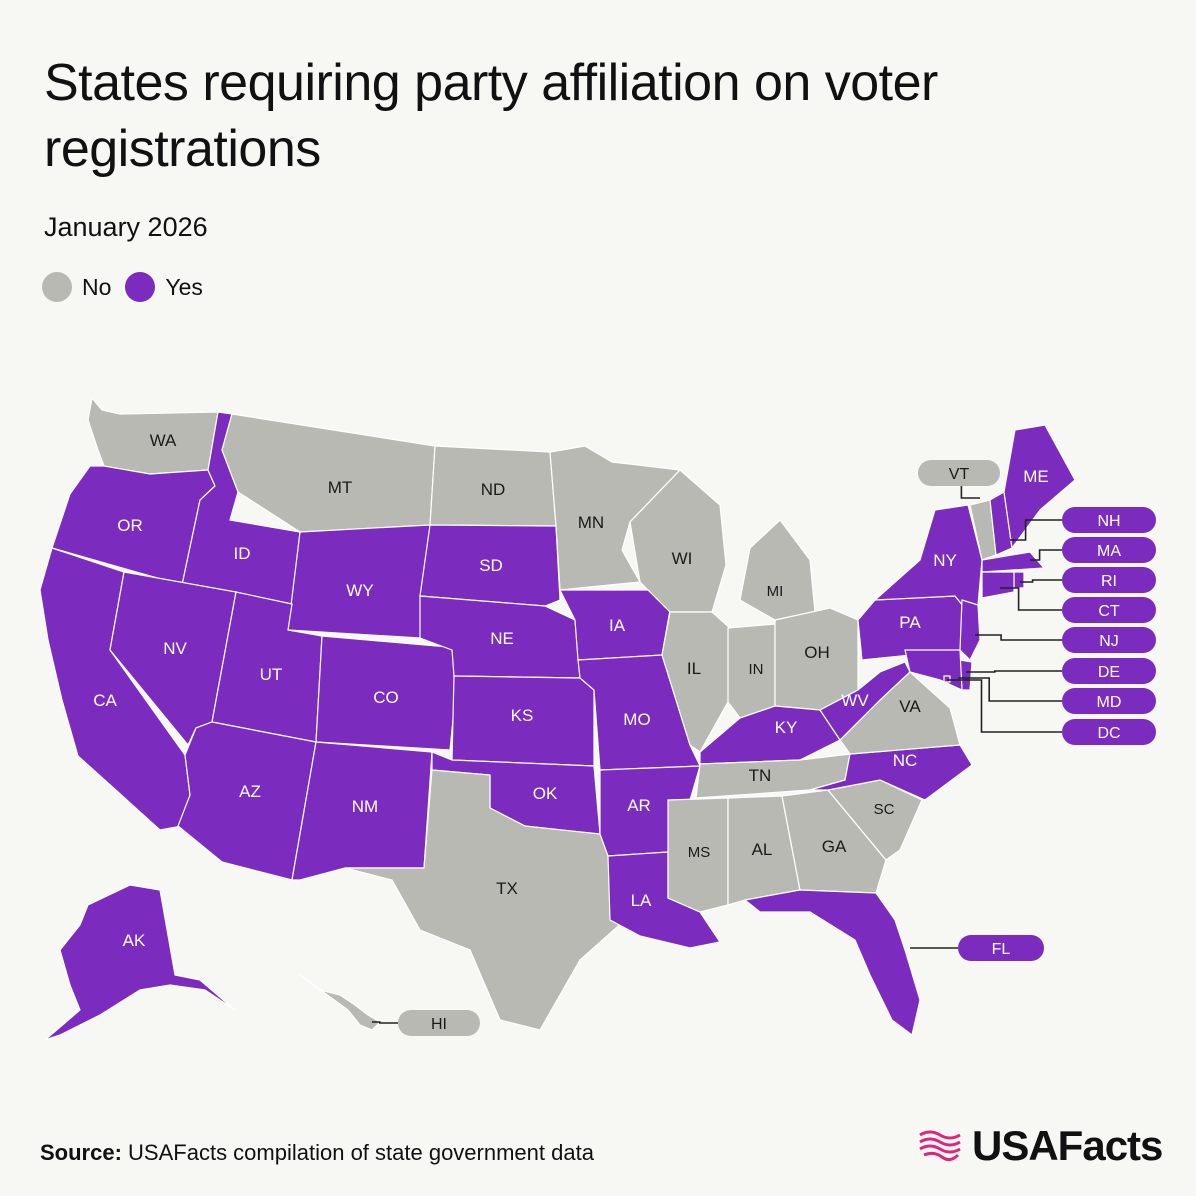 This screenshot has width=1196, height=1196. I want to click on state-label-ut: UT, so click(271, 674).